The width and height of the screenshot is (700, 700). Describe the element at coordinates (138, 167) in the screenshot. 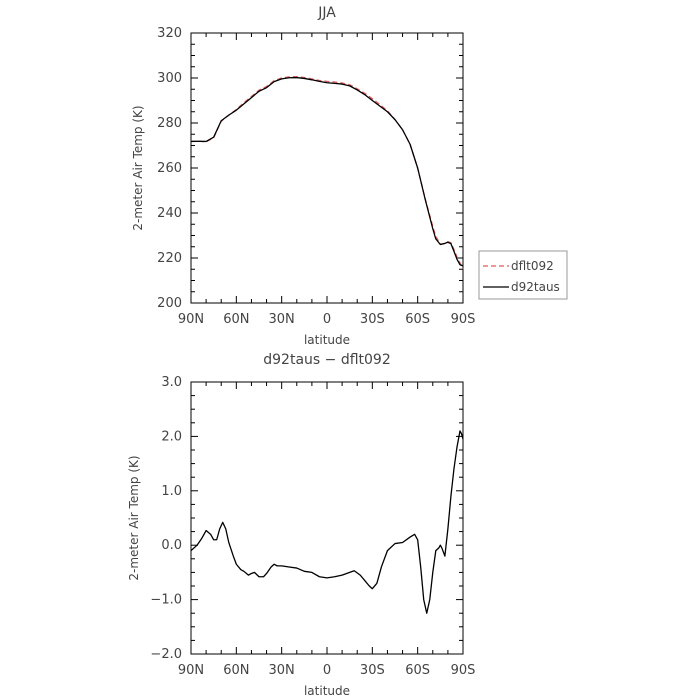

I see `top-y-axis-label: 2-meter Air Temp (K)` at that location.